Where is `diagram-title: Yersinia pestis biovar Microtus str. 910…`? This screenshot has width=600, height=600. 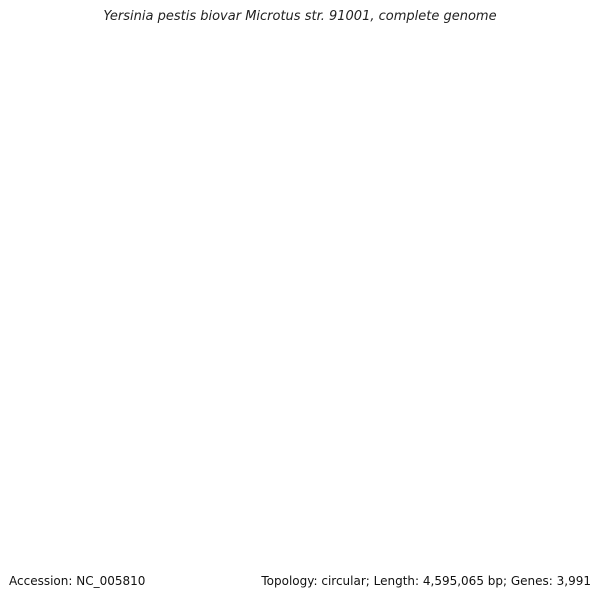 diagram-title: Yersinia pestis biovar Microtus str. 910… is located at coordinates (300, 16).